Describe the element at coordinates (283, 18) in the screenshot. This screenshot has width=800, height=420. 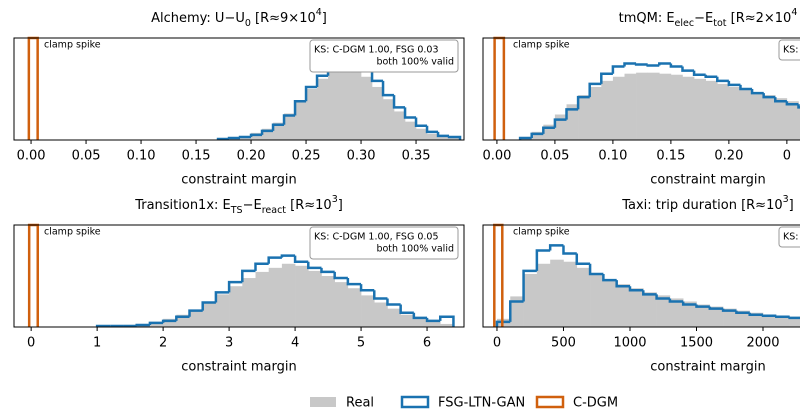
I see `title-part: [R≈9×10` at that location.